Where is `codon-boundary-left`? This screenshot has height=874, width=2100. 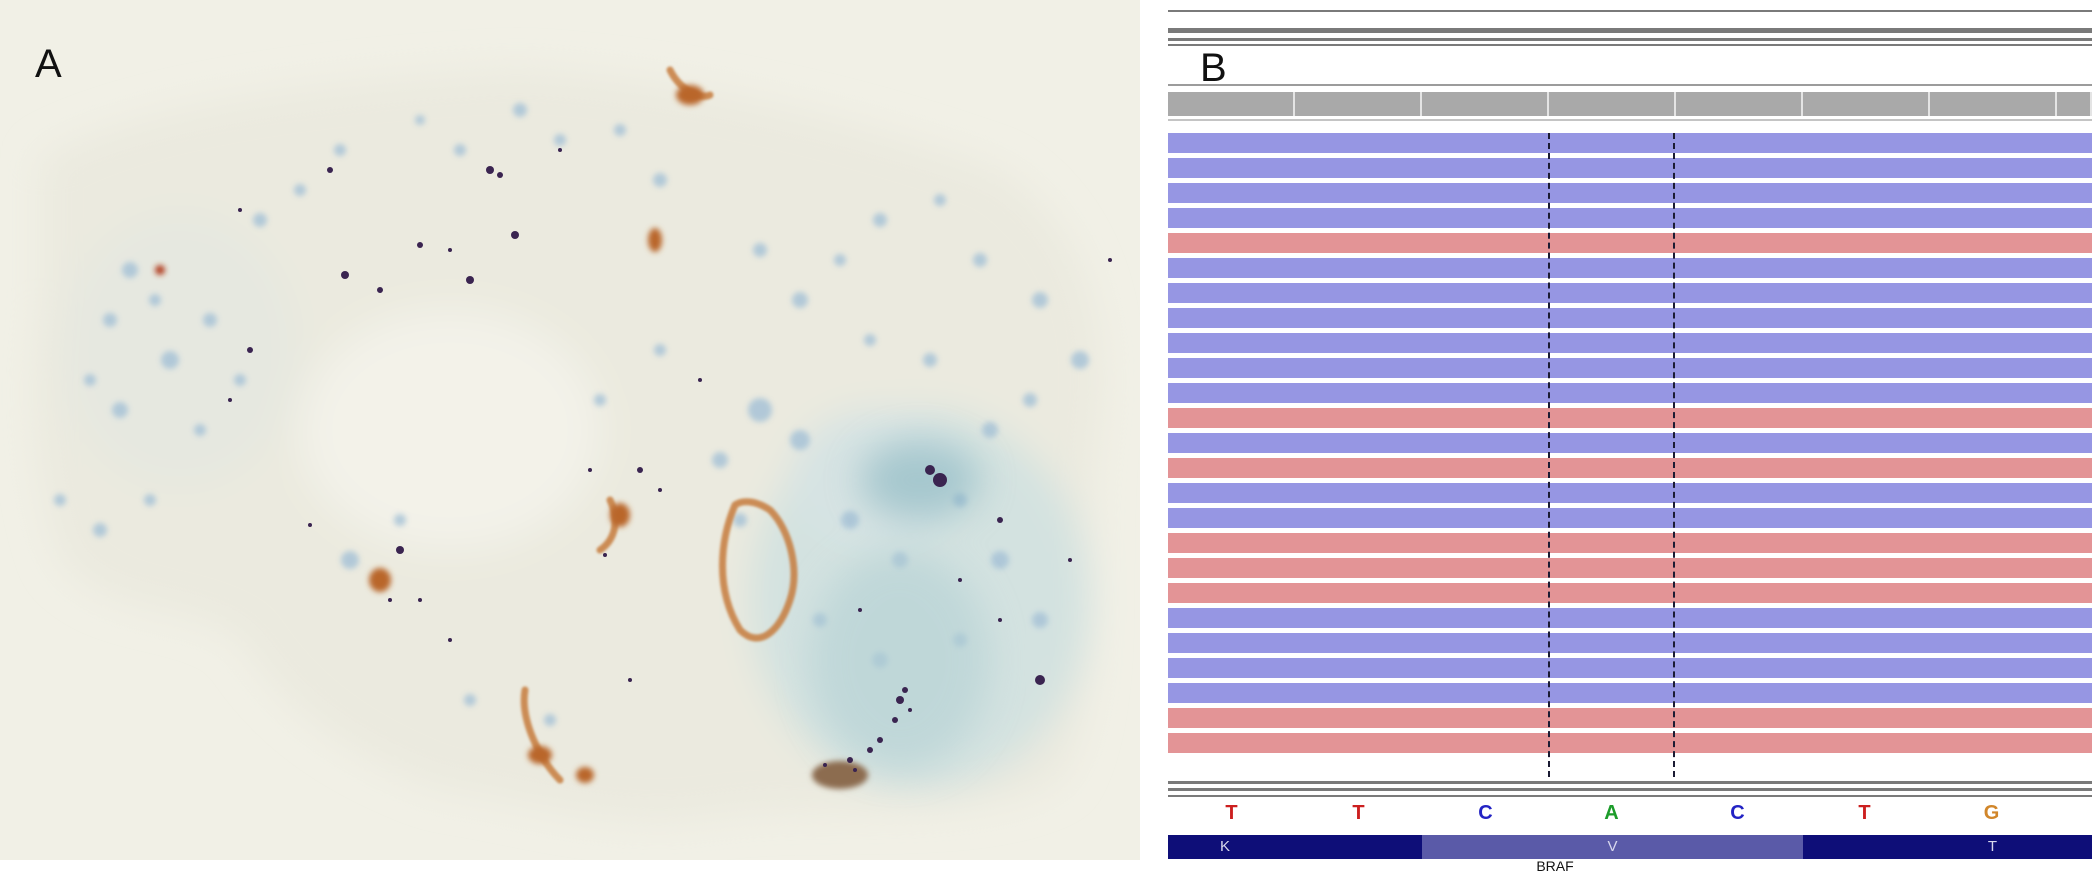
codon-boundary-left is located at coordinates (1549, 455).